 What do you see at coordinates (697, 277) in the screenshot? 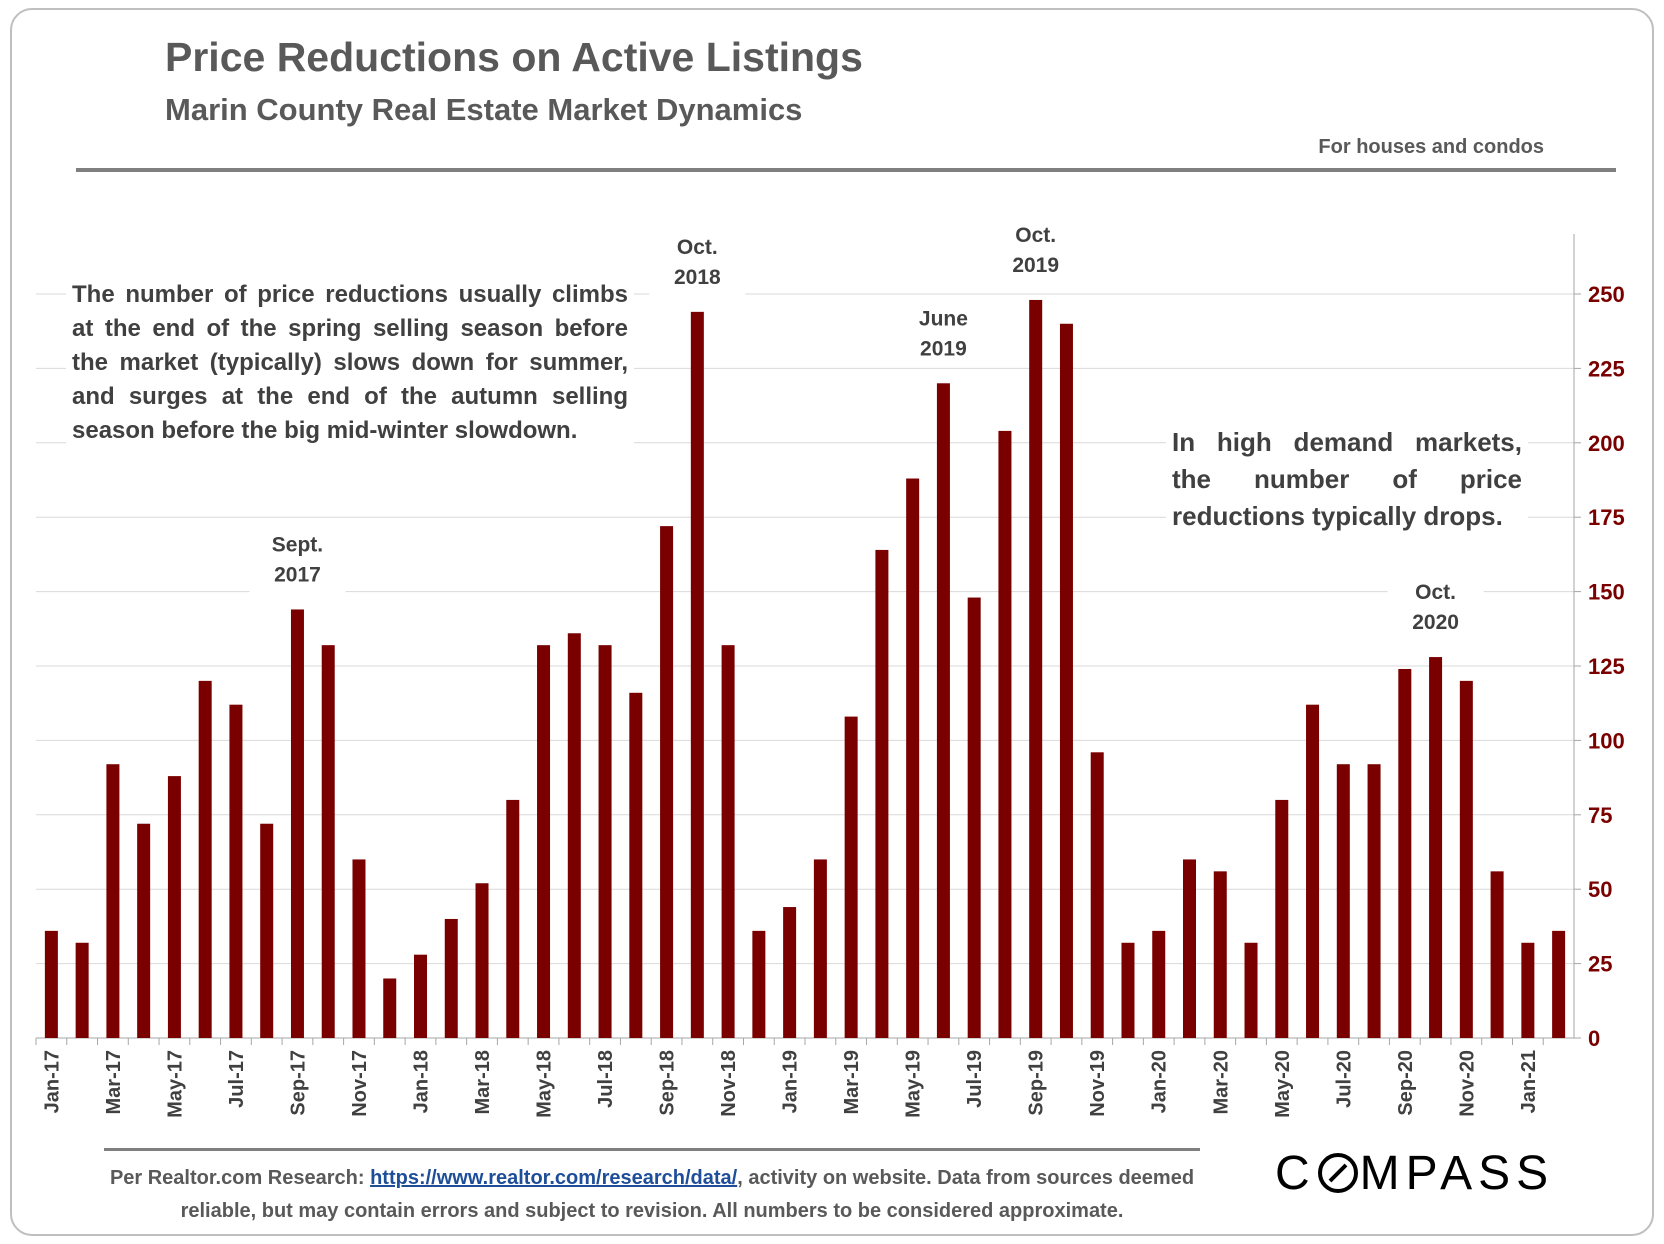
I see `peak-annotation-year: 2018` at bounding box center [697, 277].